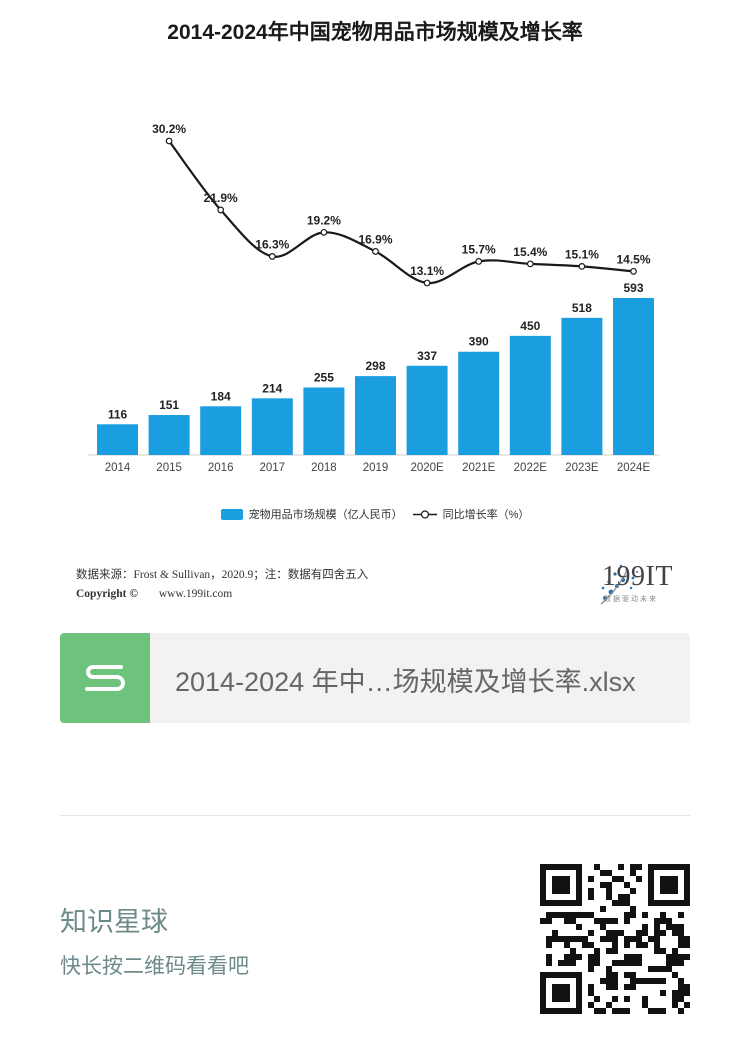 The width and height of the screenshot is (750, 1064). I want to click on growth-value-label: 15.1%, so click(582, 254).